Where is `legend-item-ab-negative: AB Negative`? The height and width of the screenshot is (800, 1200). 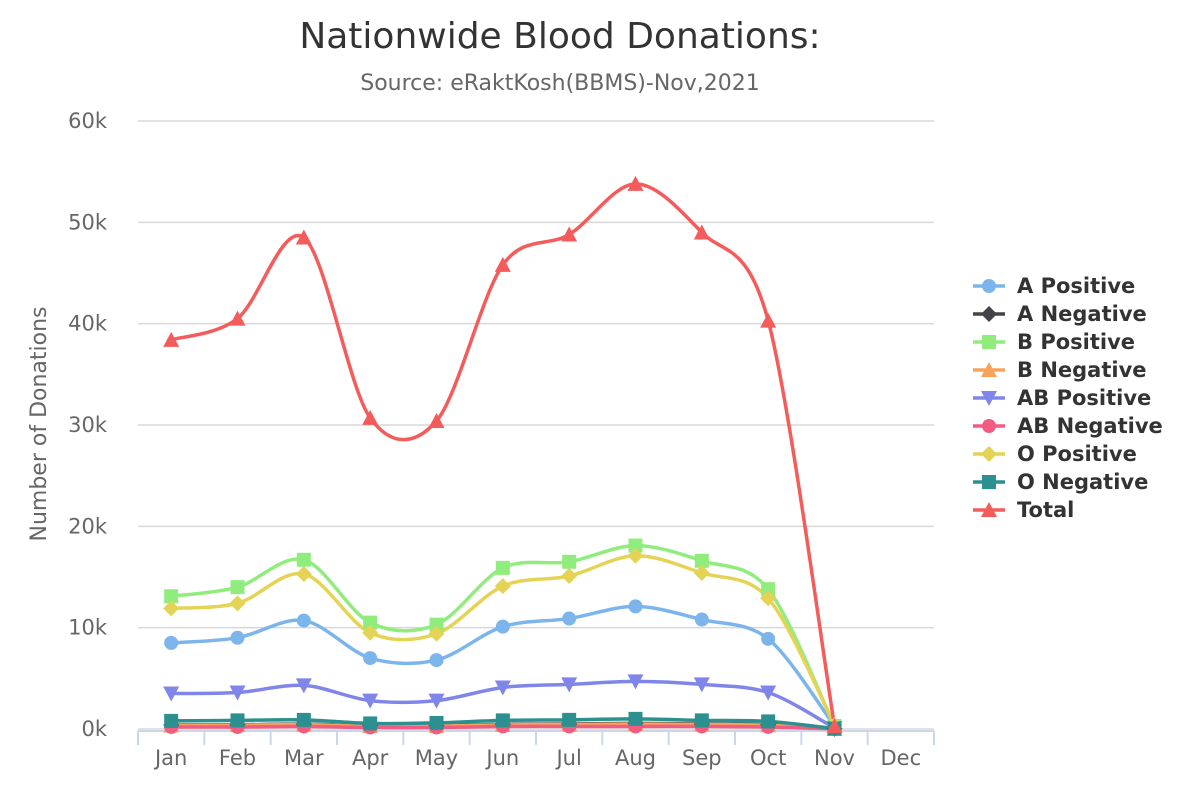 legend-item-ab-negative: AB Negative is located at coordinates (1068, 426).